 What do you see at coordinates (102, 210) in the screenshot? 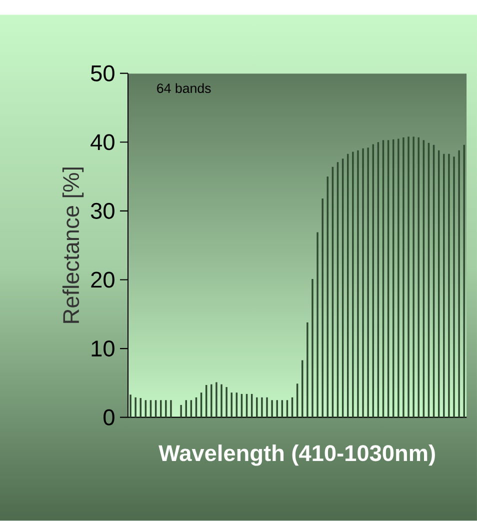
I see `y-tick-label: 30` at bounding box center [102, 210].